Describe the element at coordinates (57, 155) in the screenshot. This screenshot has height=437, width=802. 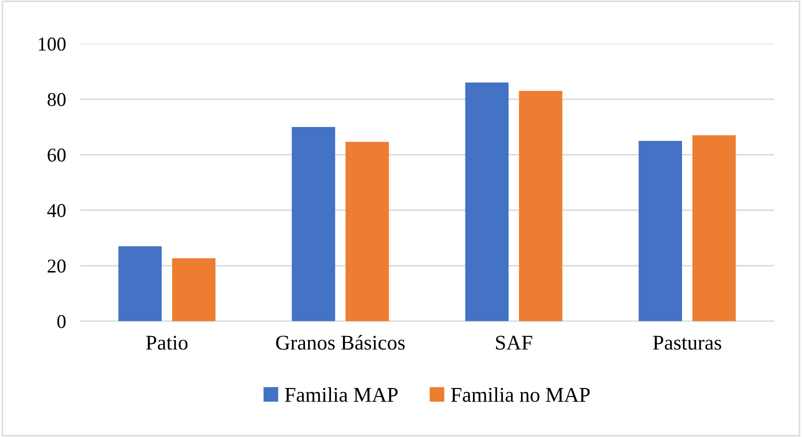
I see `y-tick-label: 60` at that location.